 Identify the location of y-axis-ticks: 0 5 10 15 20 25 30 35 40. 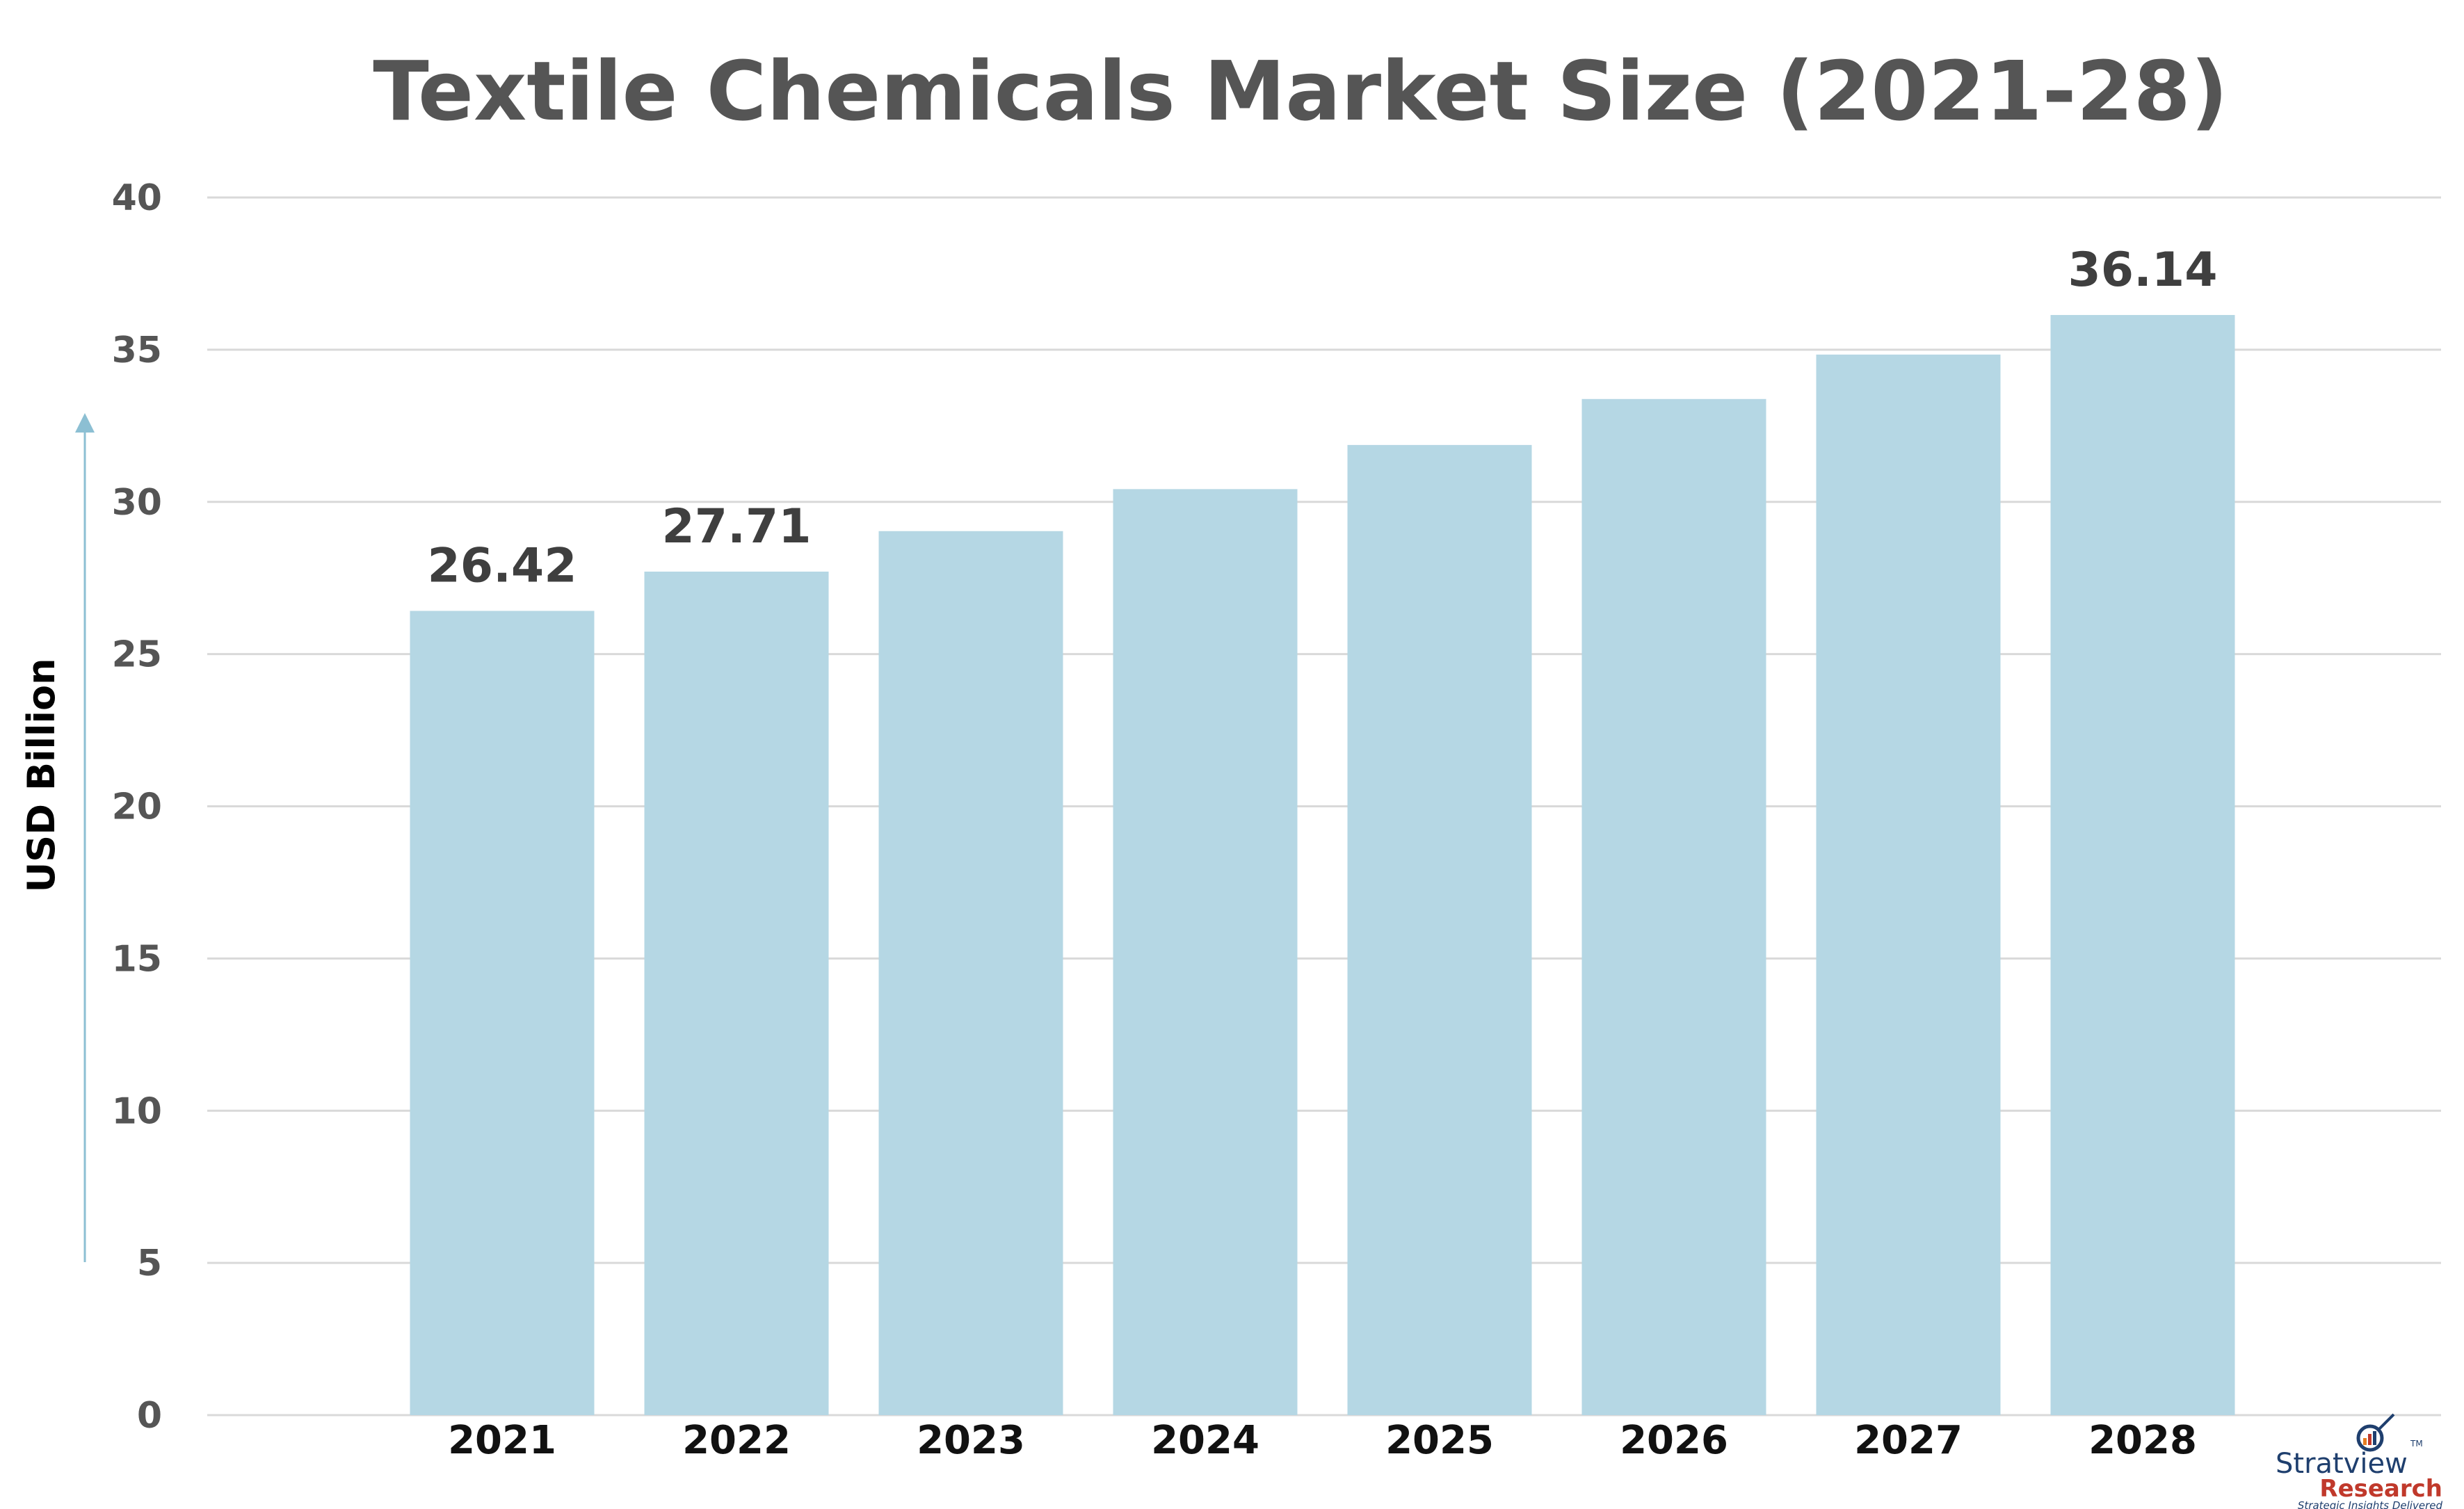
(137, 807).